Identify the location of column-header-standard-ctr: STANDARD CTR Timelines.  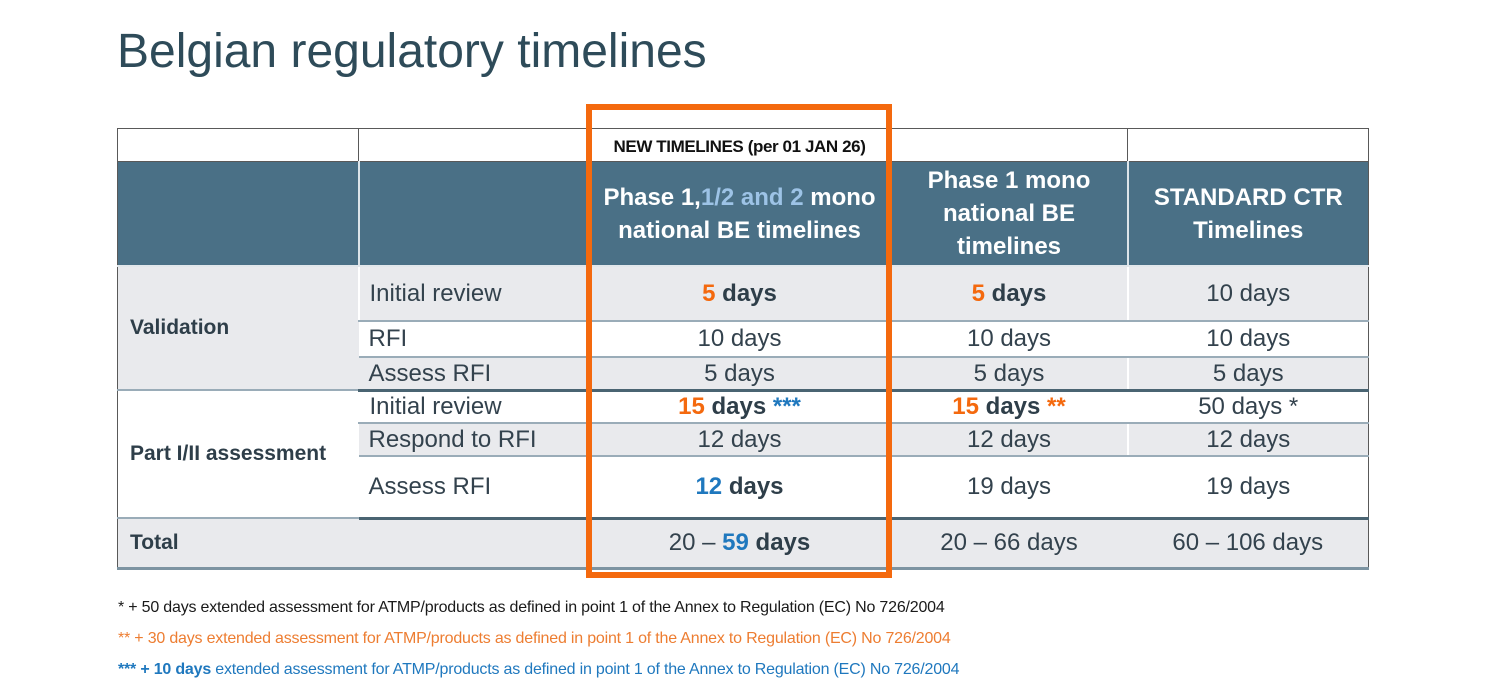
(1247, 214).